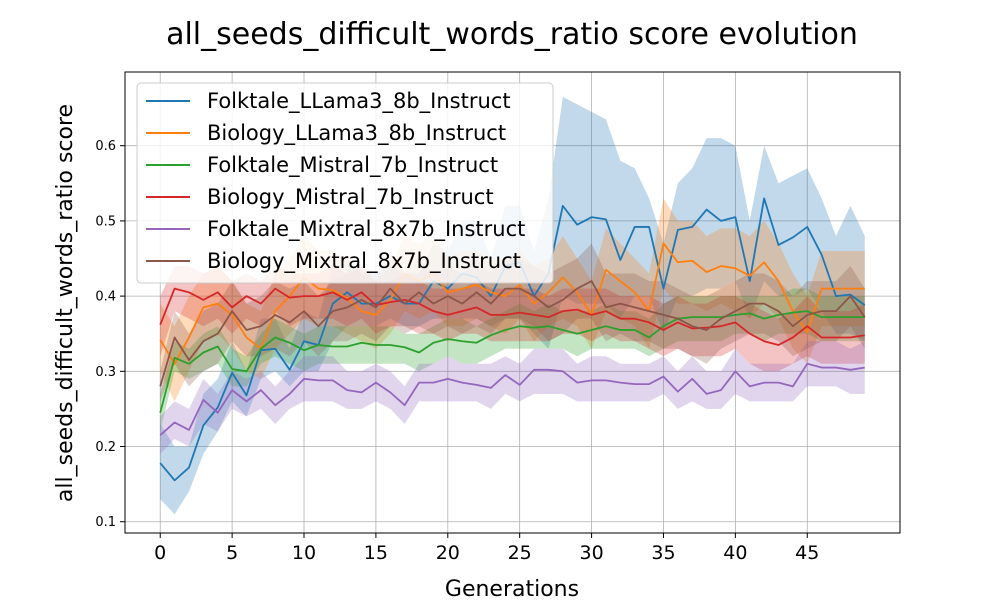  I want to click on y-tick-label: 0.5, so click(105, 221).